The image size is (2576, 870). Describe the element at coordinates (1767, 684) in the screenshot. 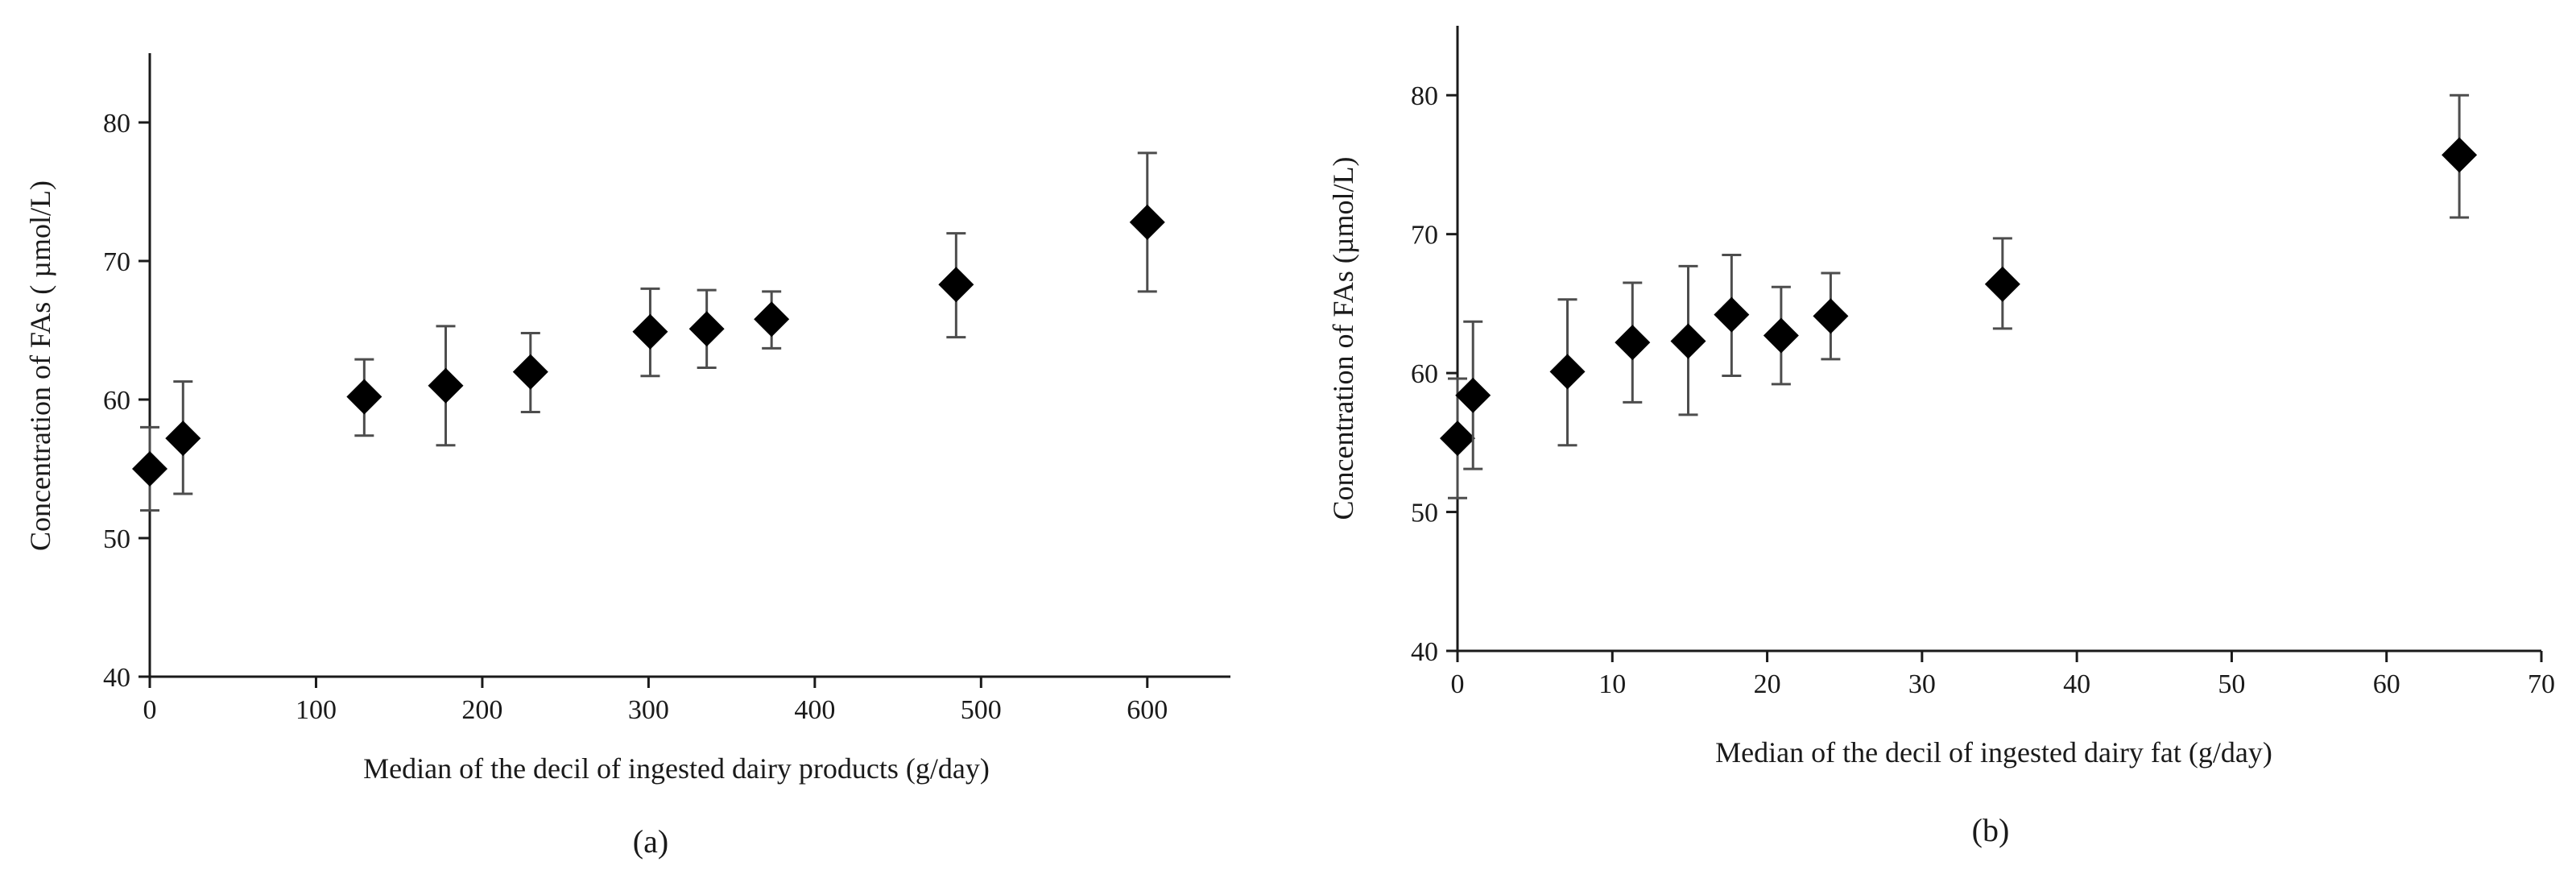

I see `panel-b-x-tick-label: 20` at that location.